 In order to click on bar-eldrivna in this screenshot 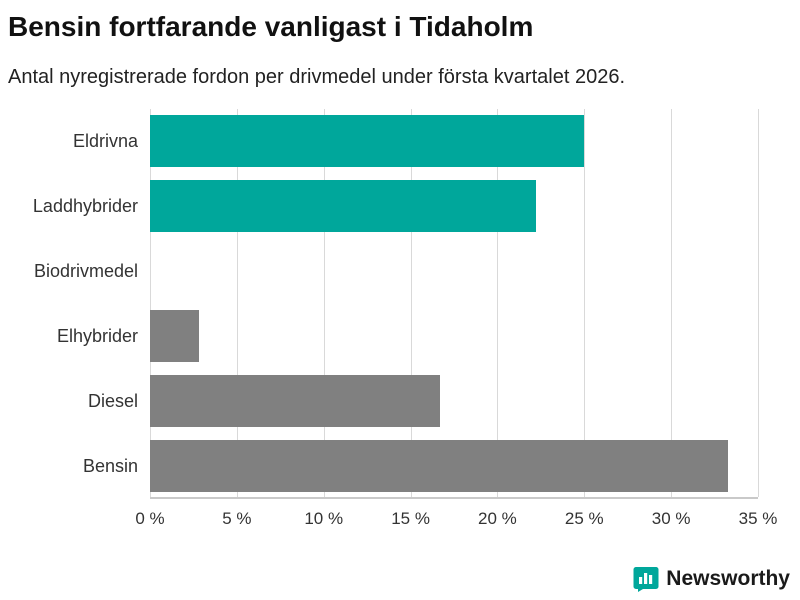, I will do `click(367, 141)`.